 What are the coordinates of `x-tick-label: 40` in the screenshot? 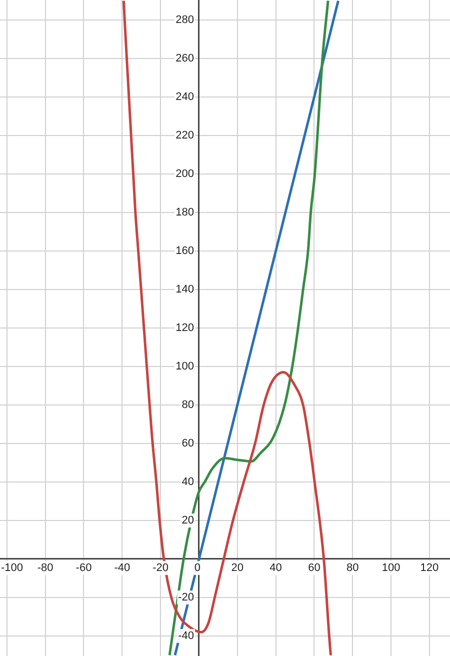 It's located at (276, 568).